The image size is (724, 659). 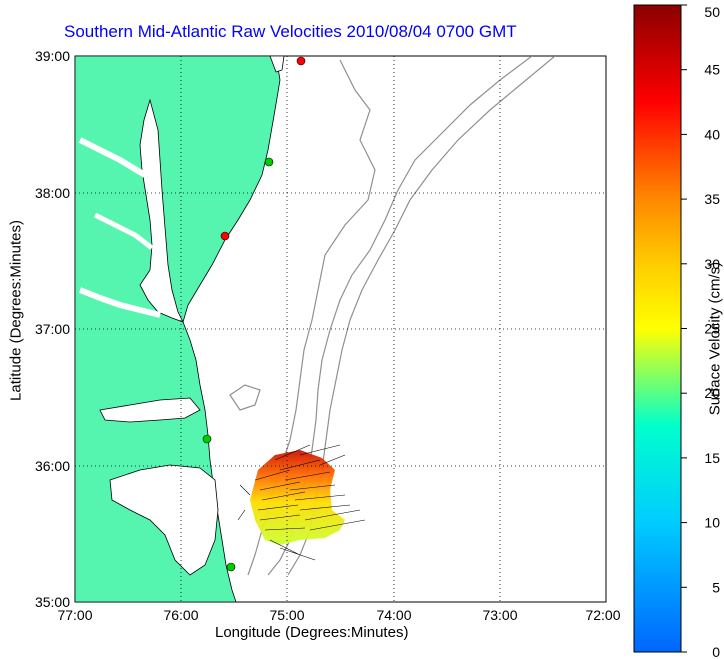 I want to click on delaware-bay, so click(x=277, y=64).